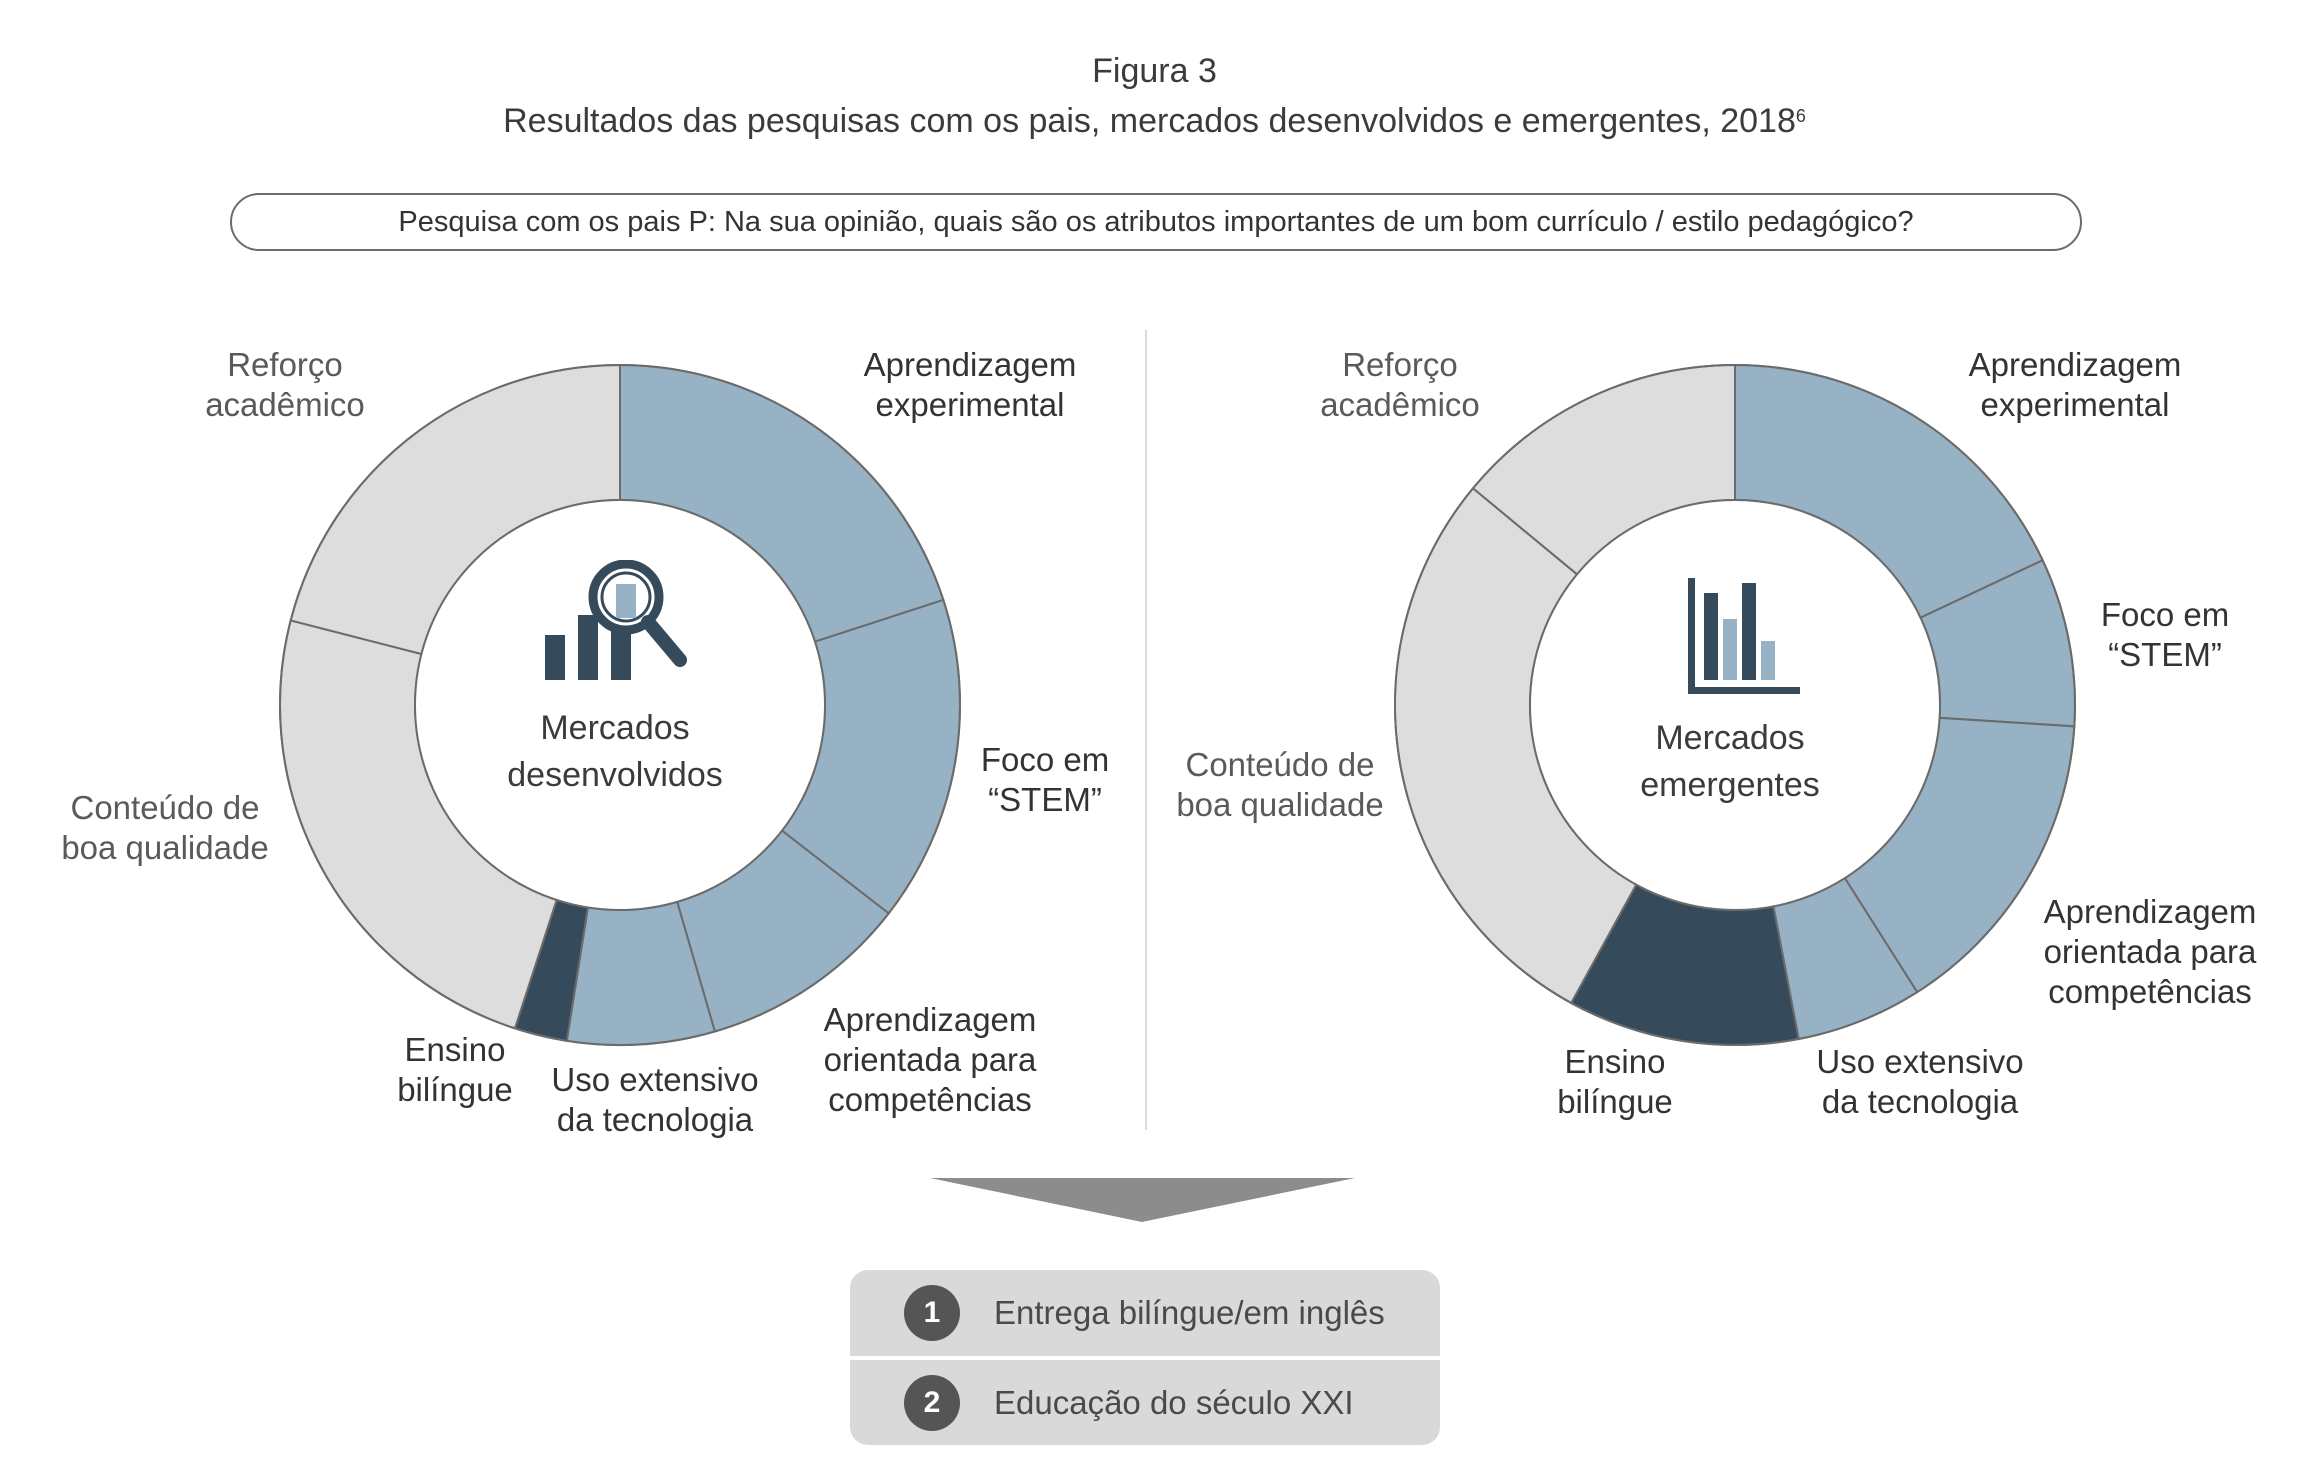  Describe the element at coordinates (1146, 730) in the screenshot. I see `column-divider` at that location.